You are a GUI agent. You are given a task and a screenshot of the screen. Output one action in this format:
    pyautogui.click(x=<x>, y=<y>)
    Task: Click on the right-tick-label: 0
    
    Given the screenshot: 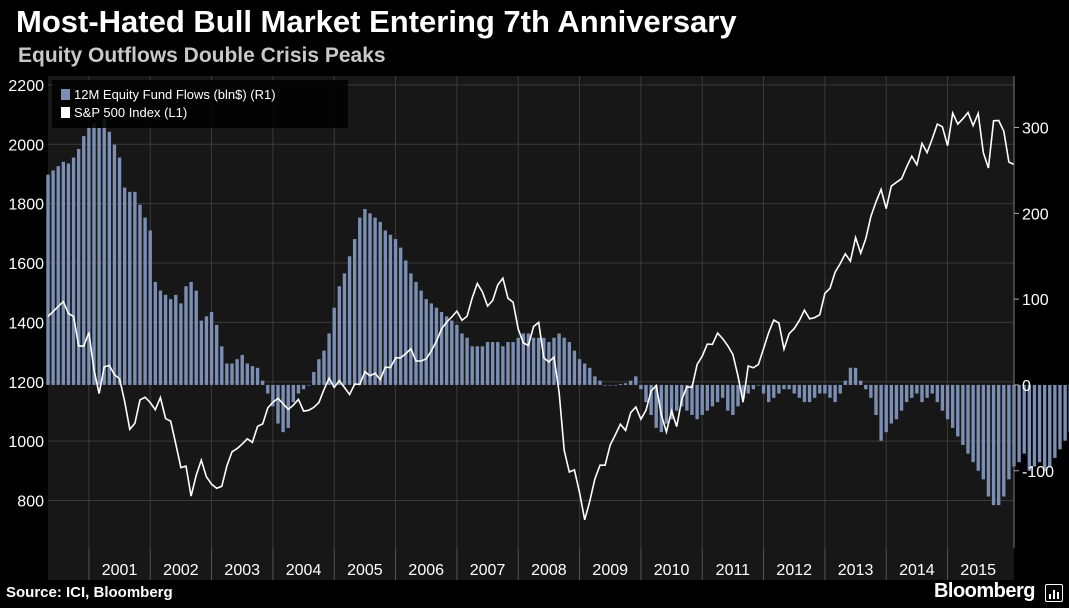 What is the action you would take?
    pyautogui.click(x=1026, y=386)
    